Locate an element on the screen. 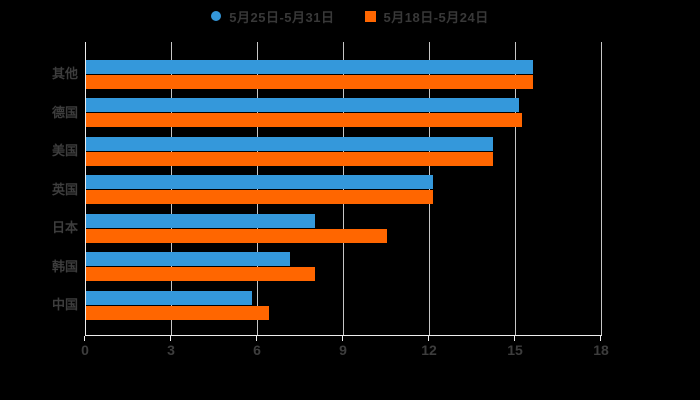  x-tick-label: 3 is located at coordinates (171, 350).